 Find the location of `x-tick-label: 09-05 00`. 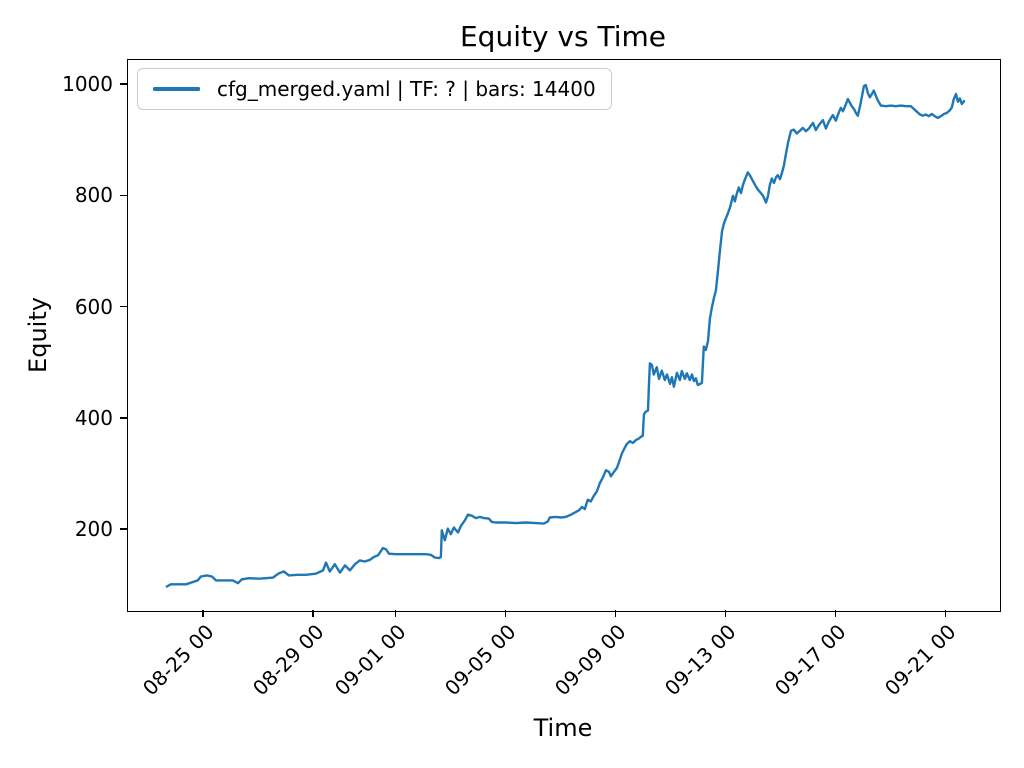

x-tick-label: 09-05 00 is located at coordinates (480, 660).